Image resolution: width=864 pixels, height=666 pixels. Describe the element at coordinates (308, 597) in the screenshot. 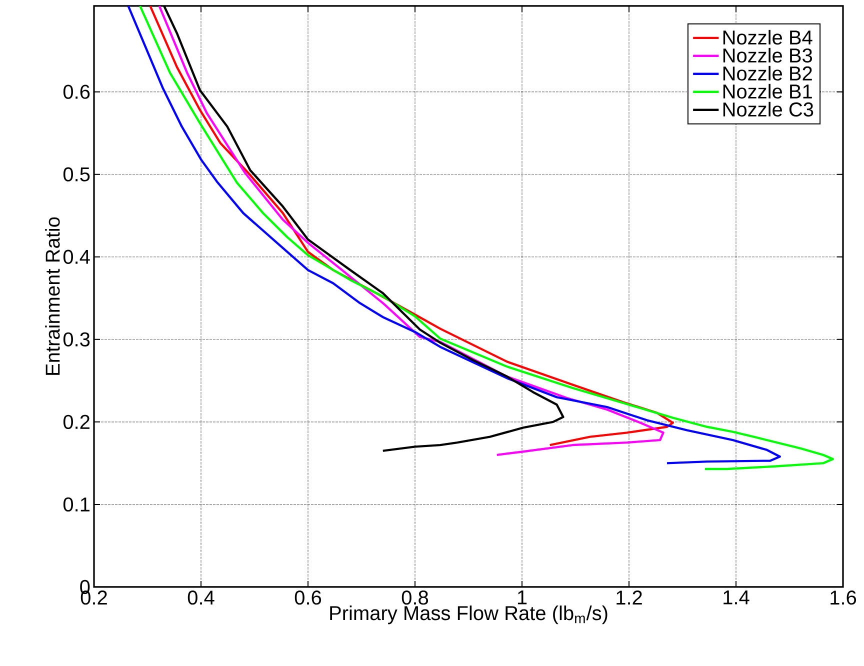

I see `x-tick-label: 0.6` at that location.